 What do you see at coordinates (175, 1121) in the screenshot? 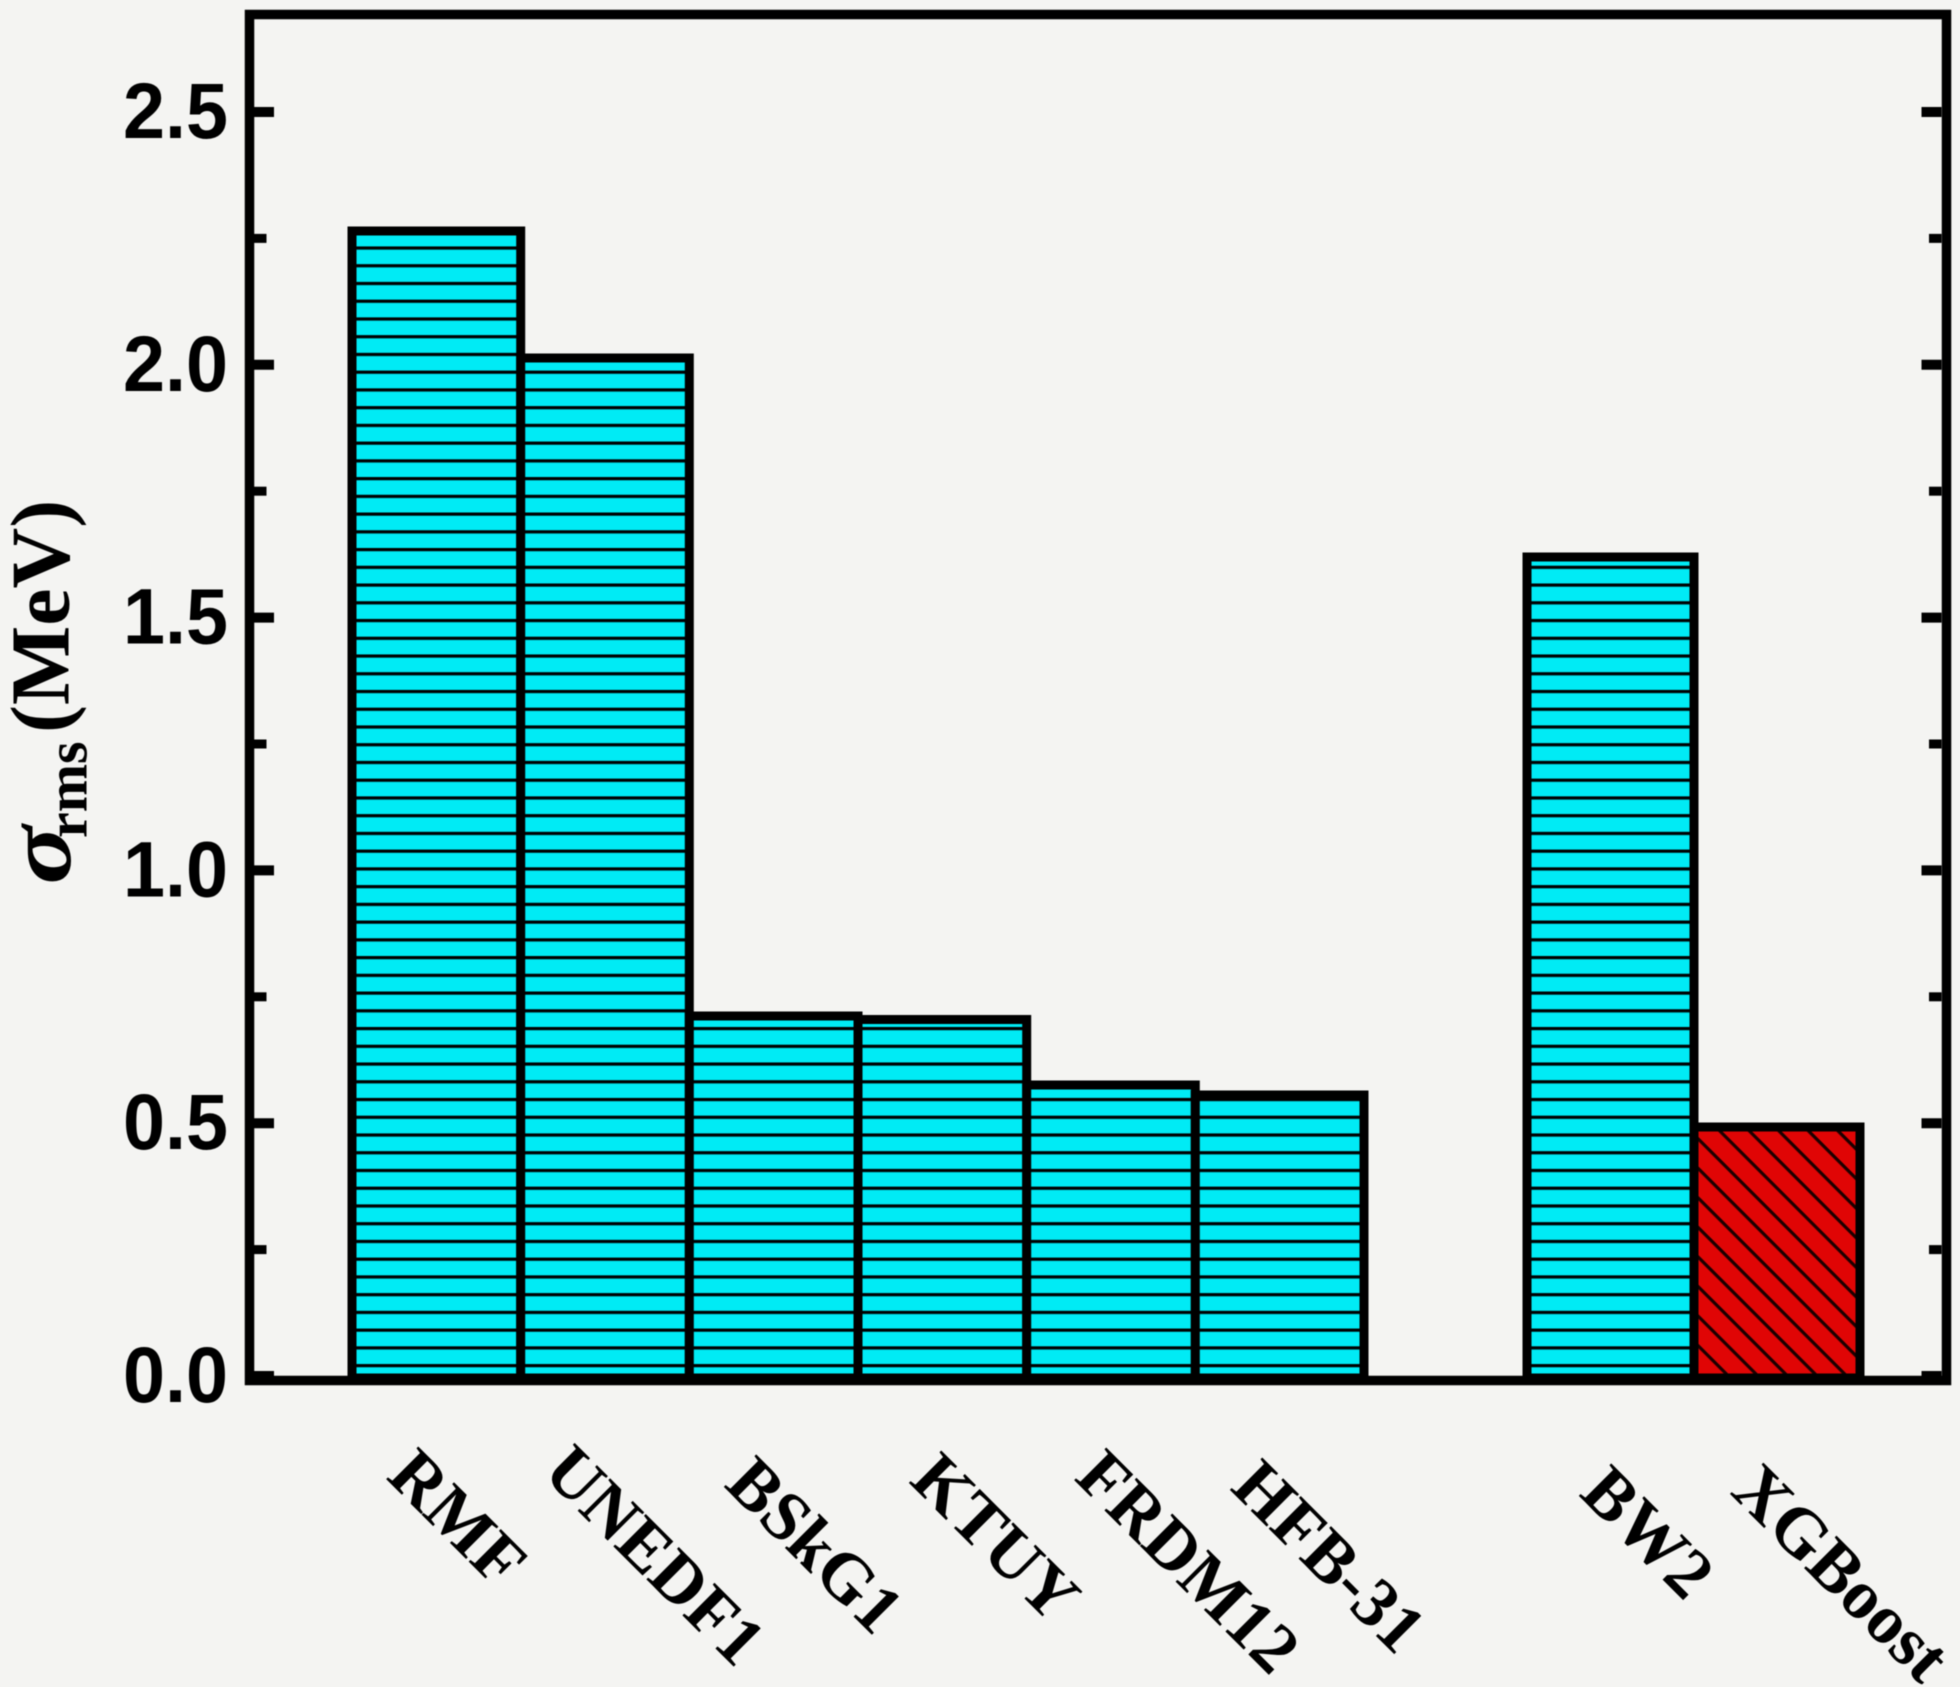
I see `svg-text: 0.5` at bounding box center [175, 1121].